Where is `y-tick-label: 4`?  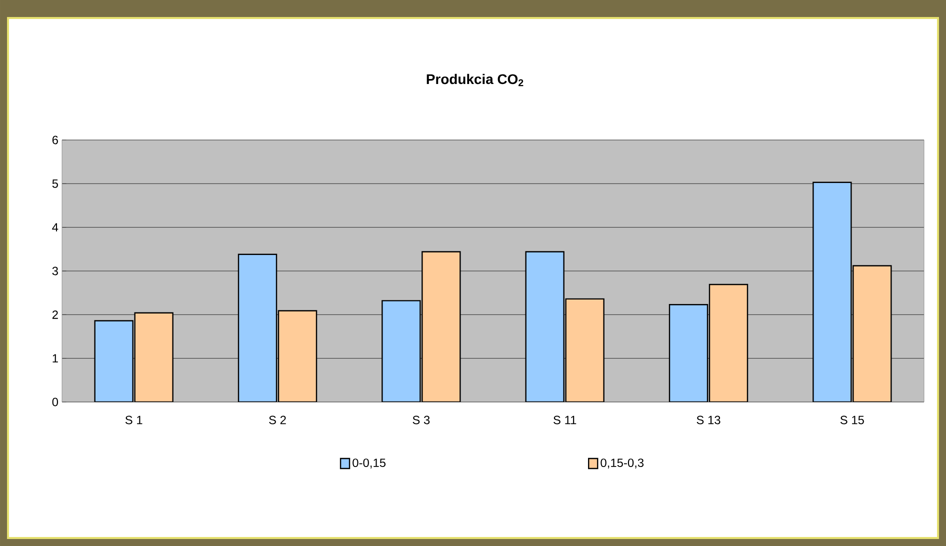
y-tick-label: 4 is located at coordinates (55, 227).